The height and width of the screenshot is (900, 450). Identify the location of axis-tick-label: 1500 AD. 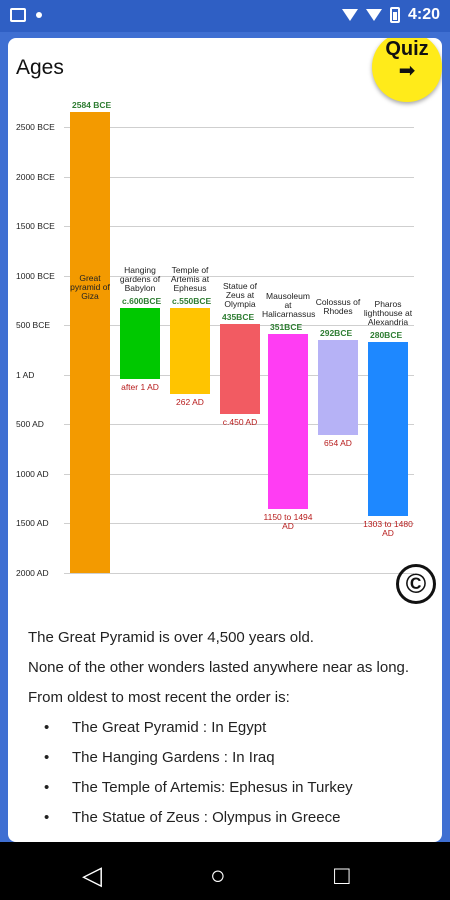
(32, 523).